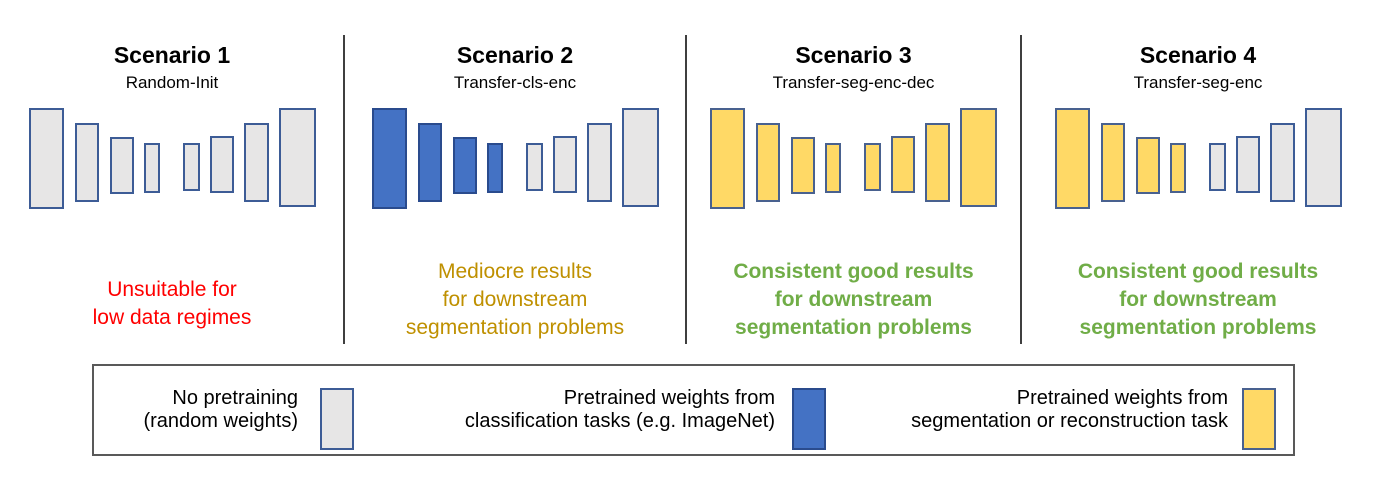  What do you see at coordinates (853, 55) in the screenshot?
I see `scenario-title: Scenario 3` at bounding box center [853, 55].